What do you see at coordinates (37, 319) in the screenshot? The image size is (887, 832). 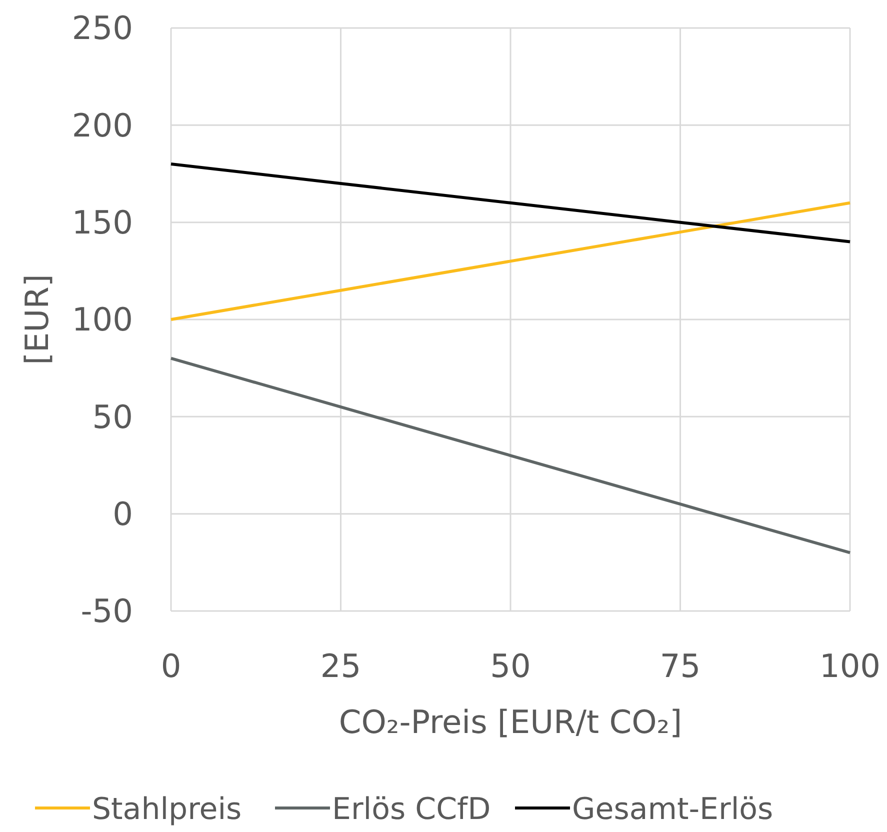 I see `y-axis-title: [EUR]` at bounding box center [37, 319].